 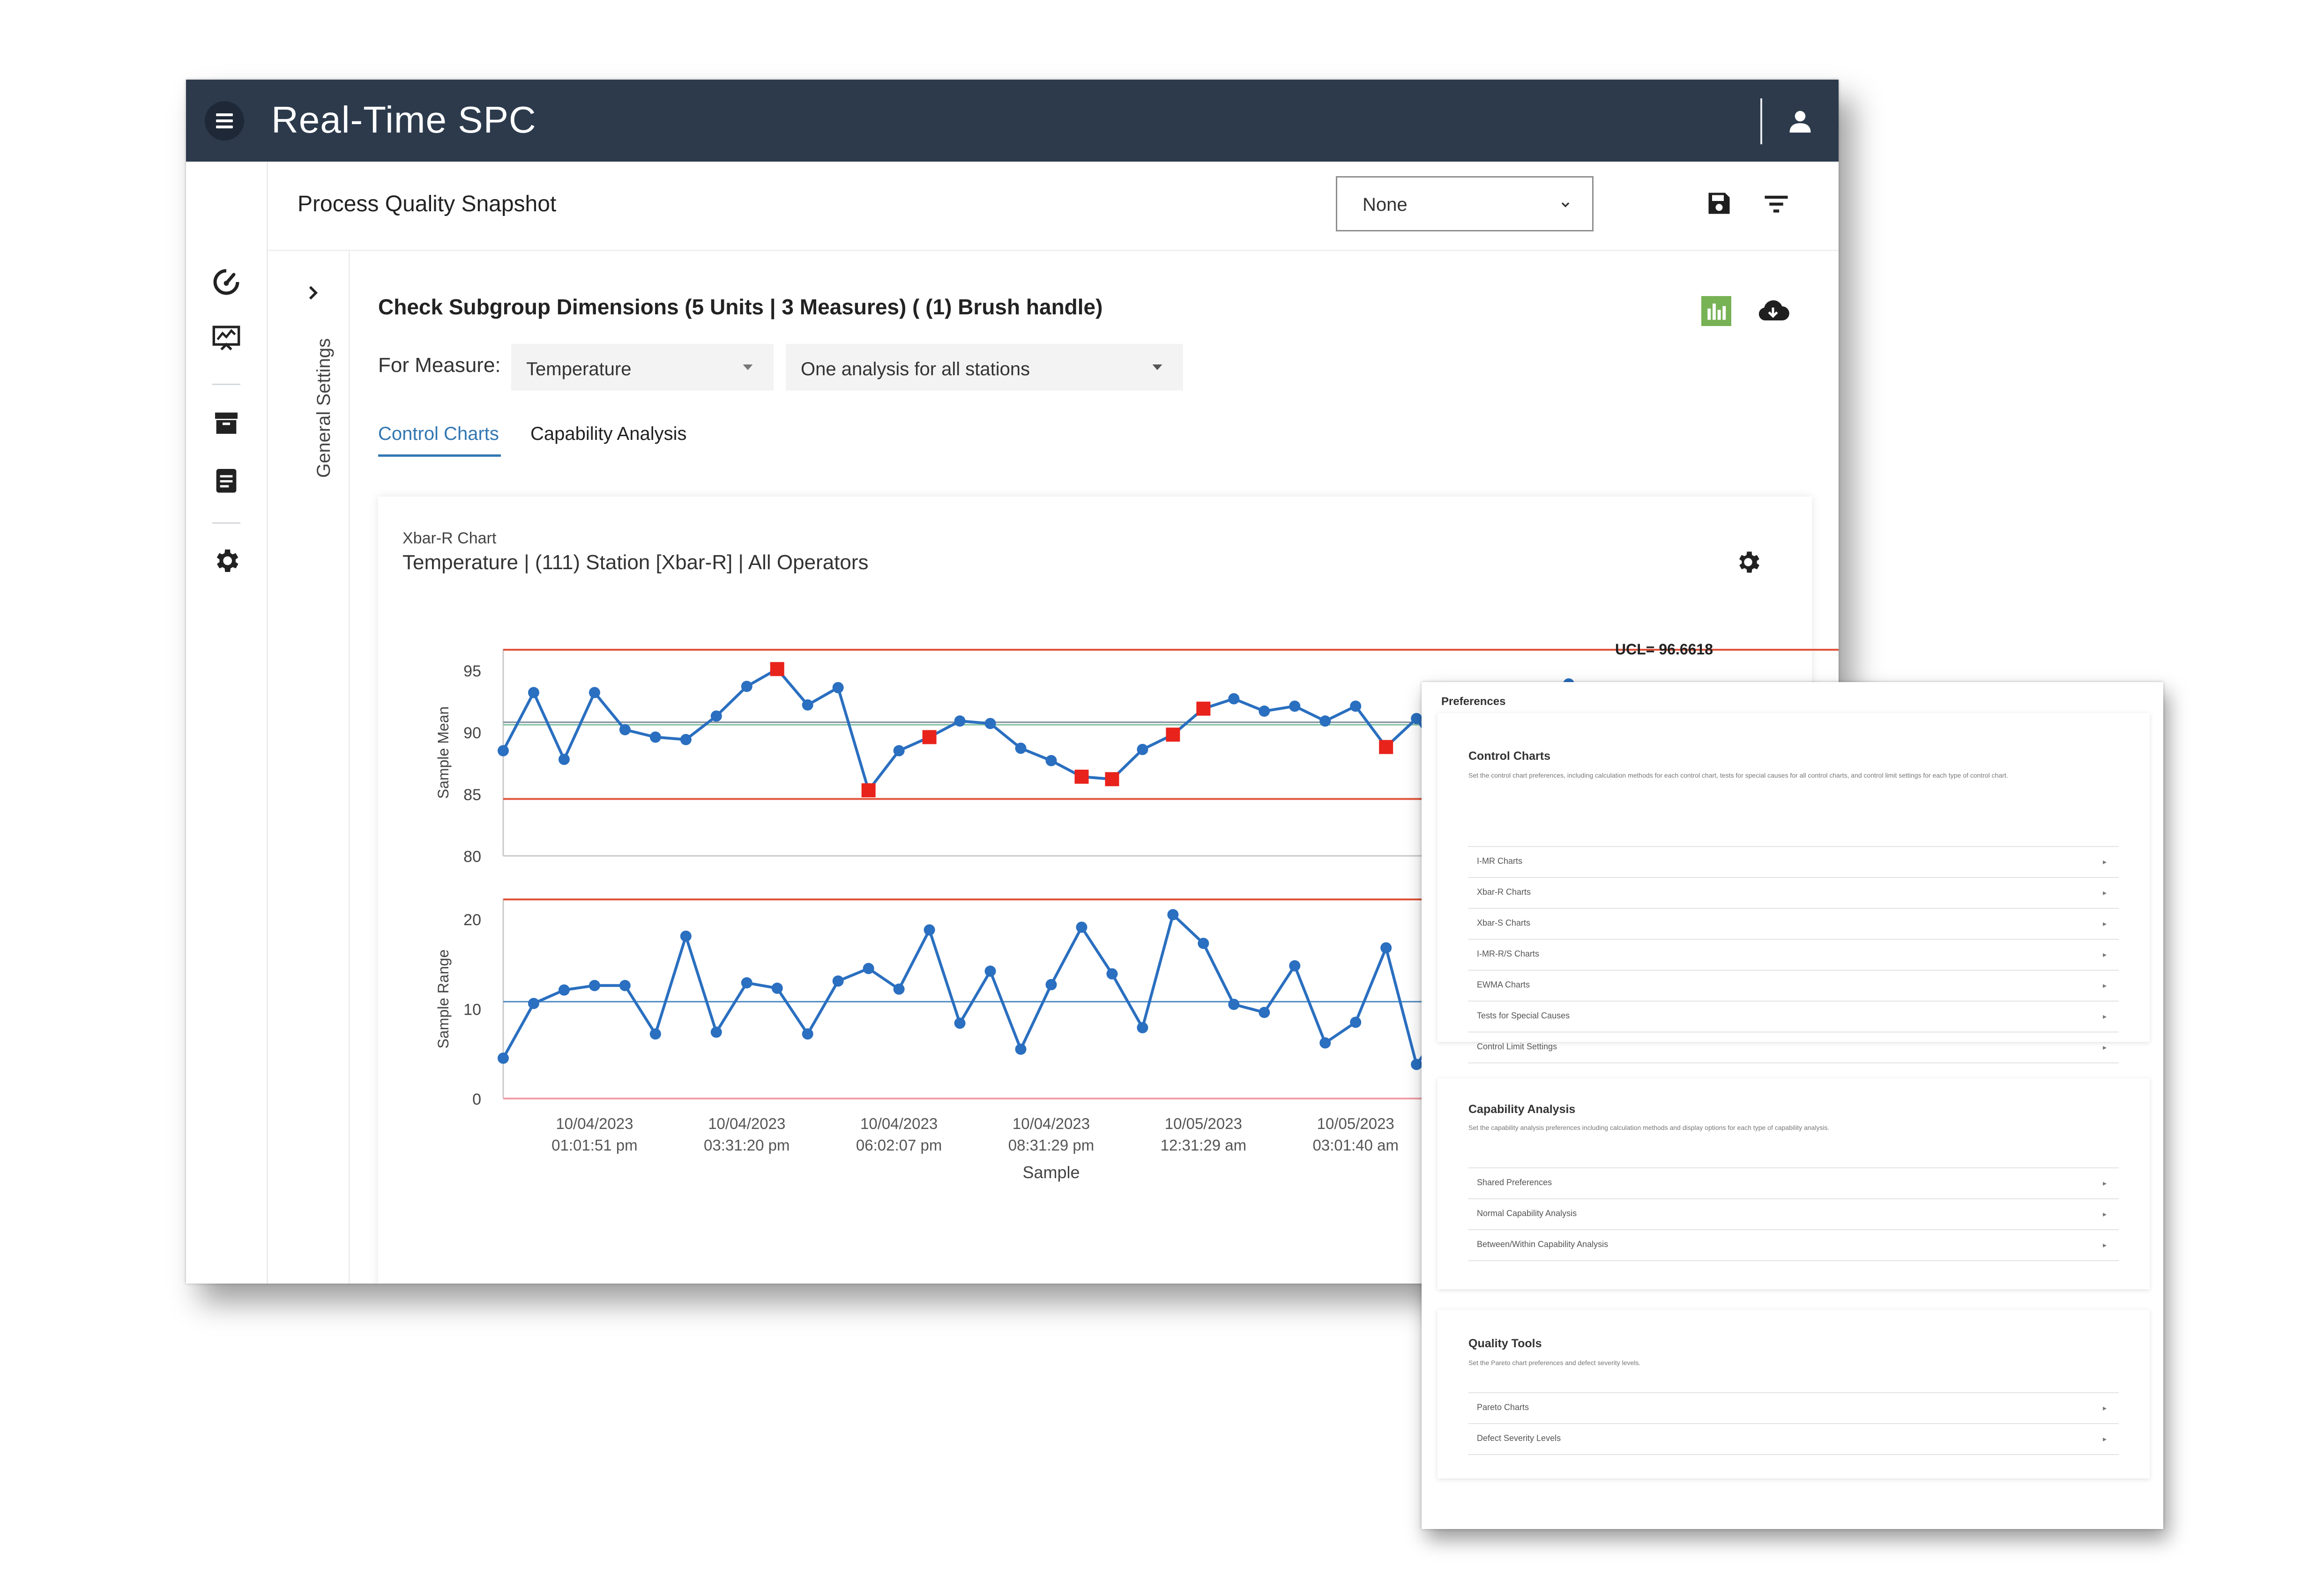 What do you see at coordinates (1523, 1016) in the screenshot?
I see `preferences-item-label: Tests for Special Causes` at bounding box center [1523, 1016].